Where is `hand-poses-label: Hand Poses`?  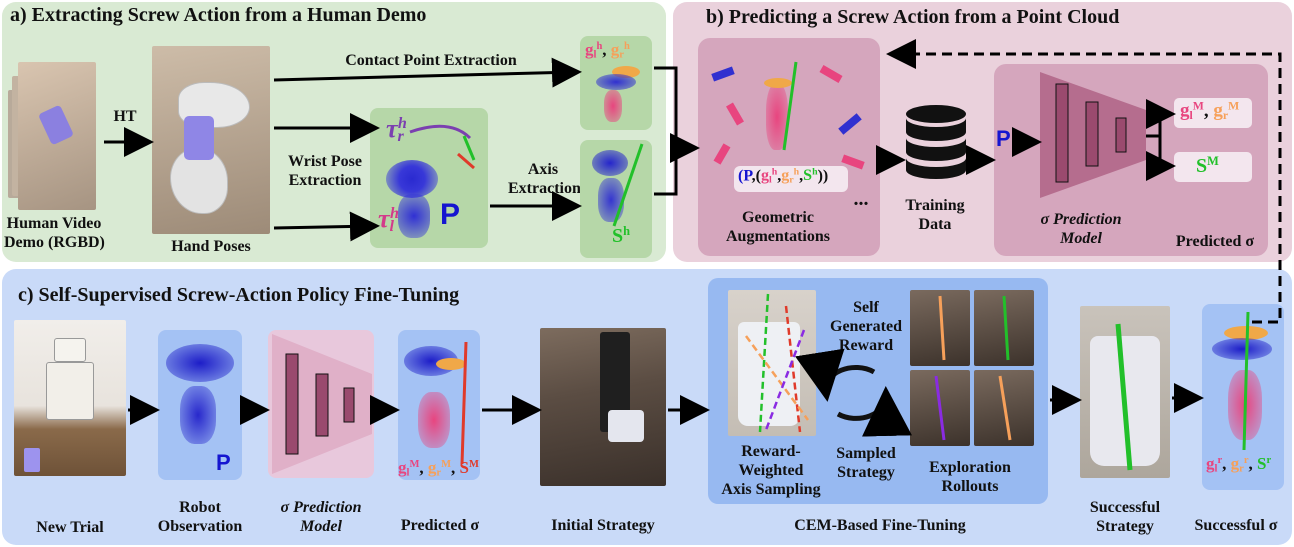 hand-poses-label: Hand Poses is located at coordinates (211, 246).